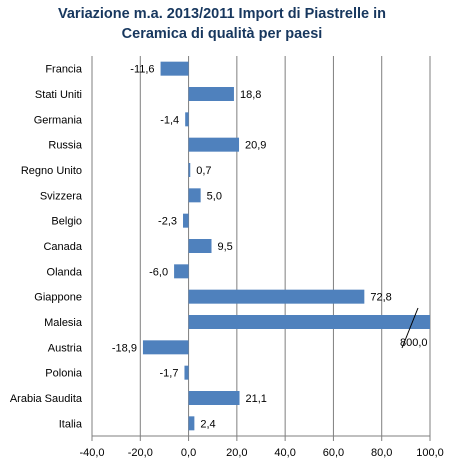 The width and height of the screenshot is (456, 475). What do you see at coordinates (188, 453) in the screenshot?
I see `x-tick-label: 0,0` at bounding box center [188, 453].